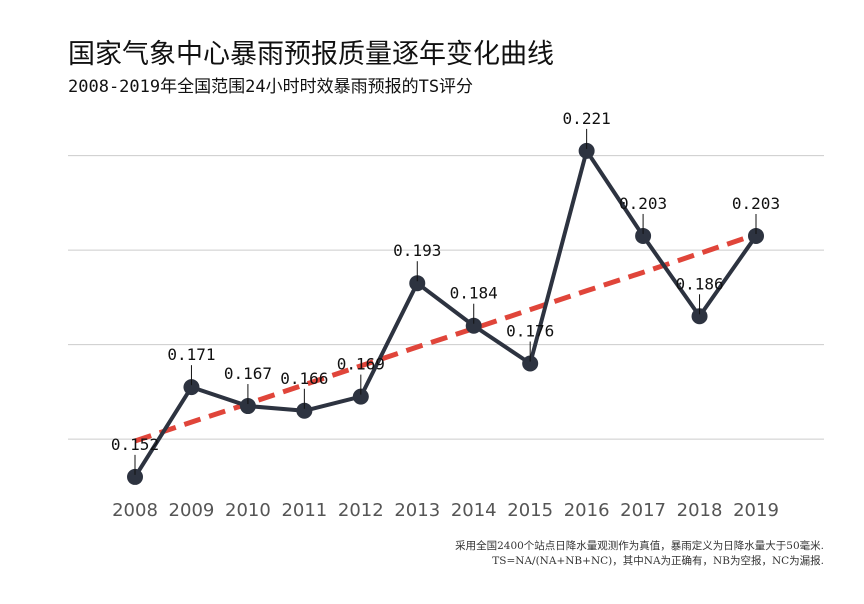  What do you see at coordinates (639, 546) in the screenshot?
I see `footnote-line: 采用全国2400个站点日降水量观测作为真值，暴雨定义为日降水量大于50毫米.` at bounding box center [639, 546].